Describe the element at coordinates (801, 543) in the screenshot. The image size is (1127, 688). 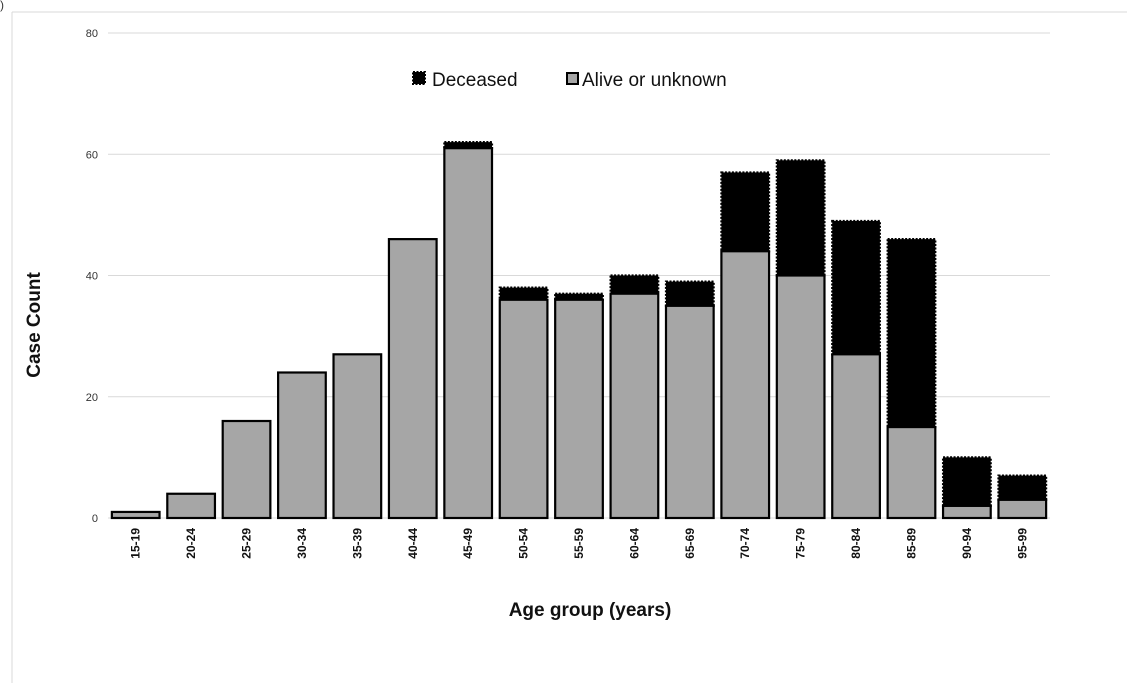
I see `x-tick-label: 75-79` at that location.